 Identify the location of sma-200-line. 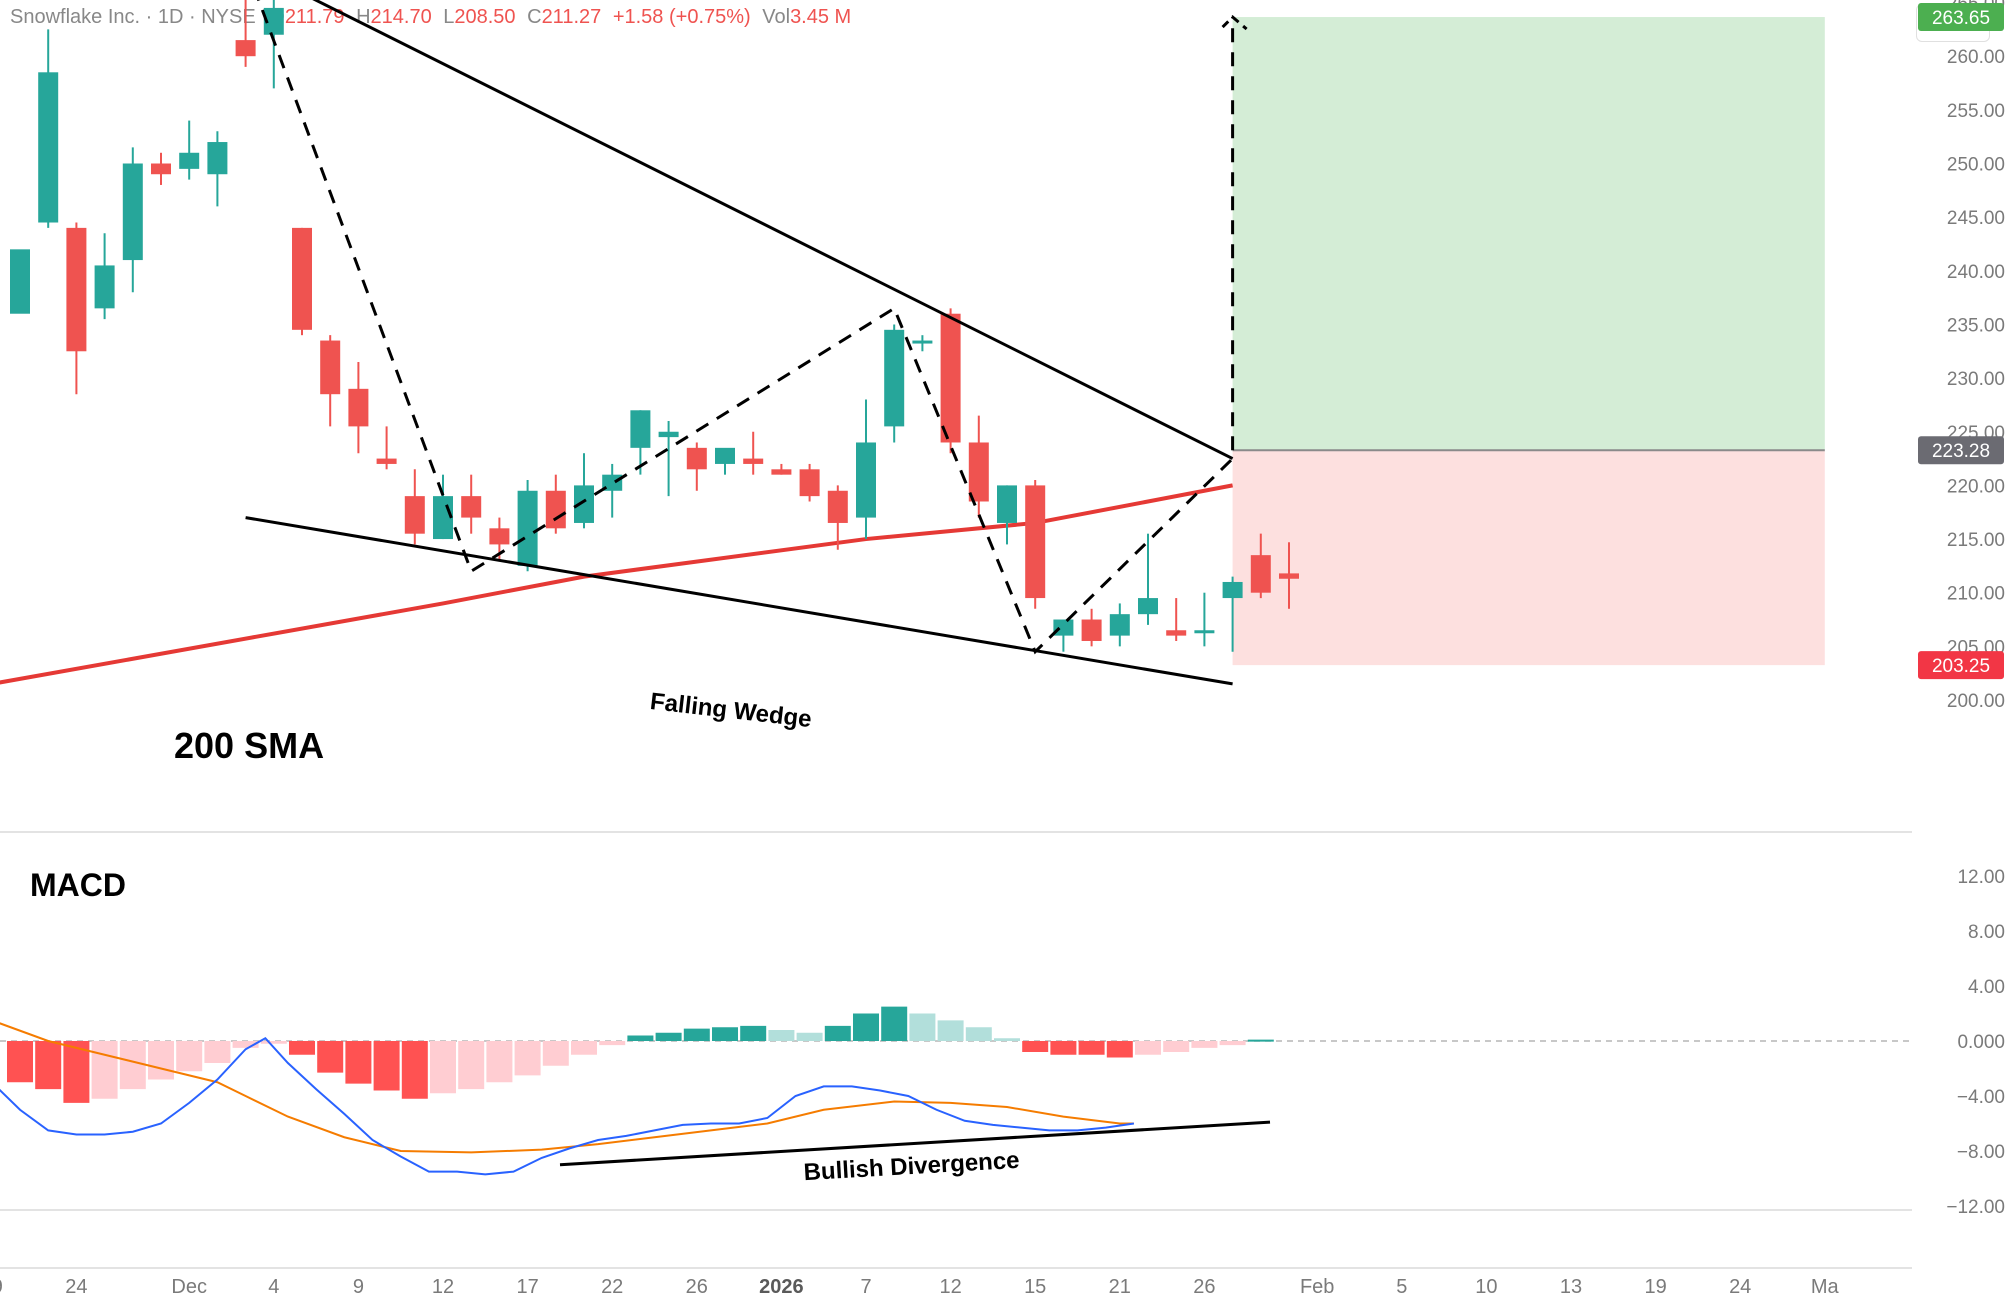
(616, 584).